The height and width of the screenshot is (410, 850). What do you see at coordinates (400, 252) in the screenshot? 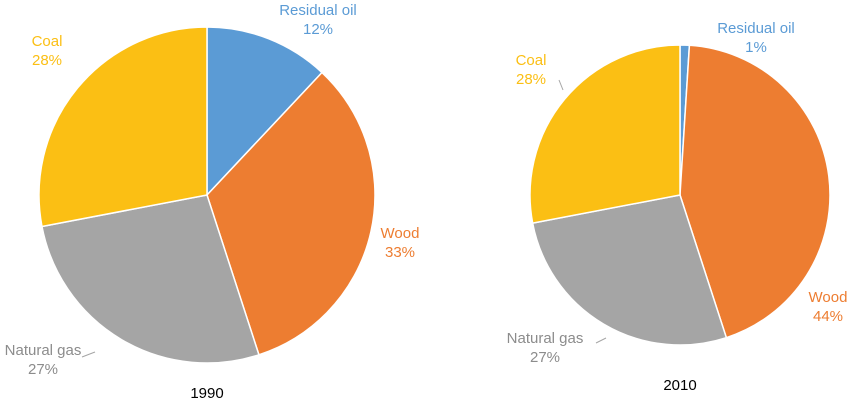
I see `slice-label-value: 33%` at bounding box center [400, 252].